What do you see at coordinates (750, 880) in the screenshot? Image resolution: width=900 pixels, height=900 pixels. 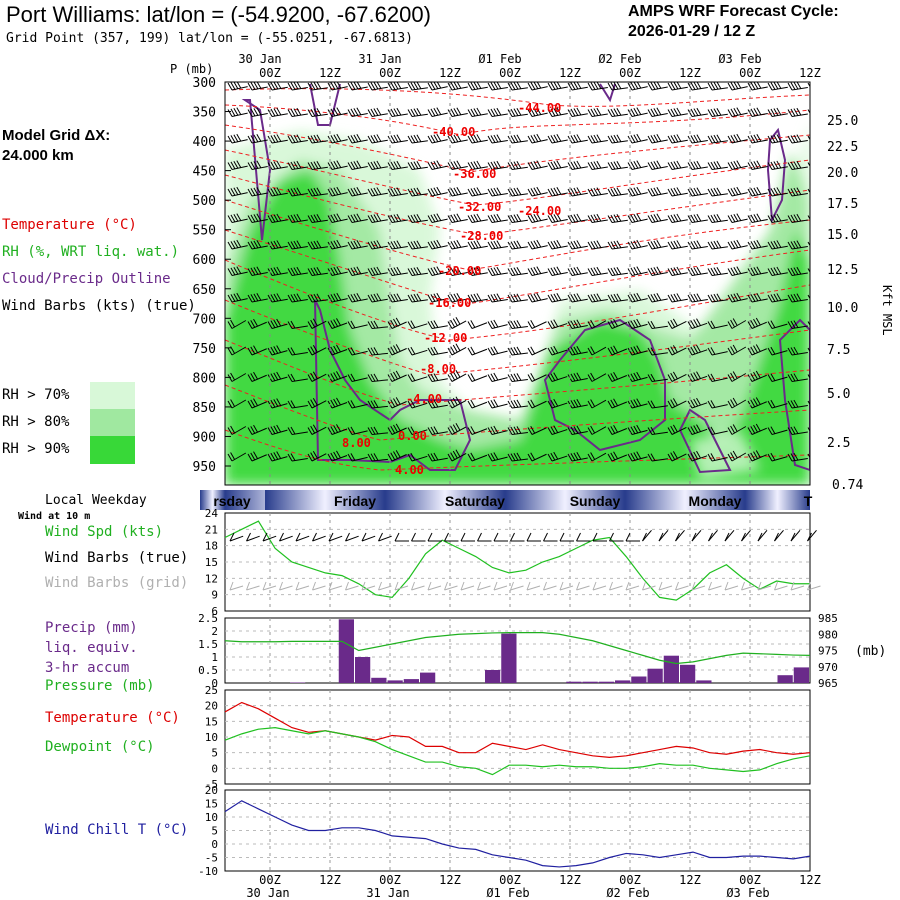 I see `bottom-hour-label: 00Z` at bounding box center [750, 880].